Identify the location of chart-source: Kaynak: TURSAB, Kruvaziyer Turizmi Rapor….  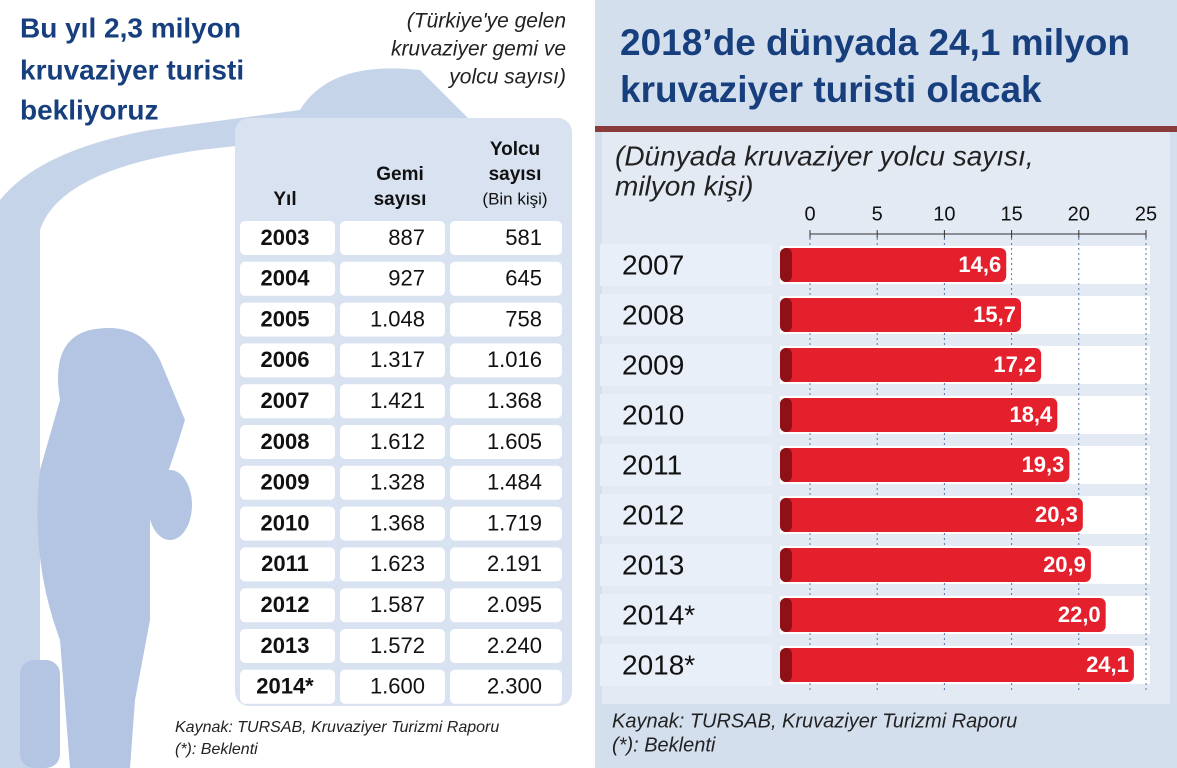
(814, 733).